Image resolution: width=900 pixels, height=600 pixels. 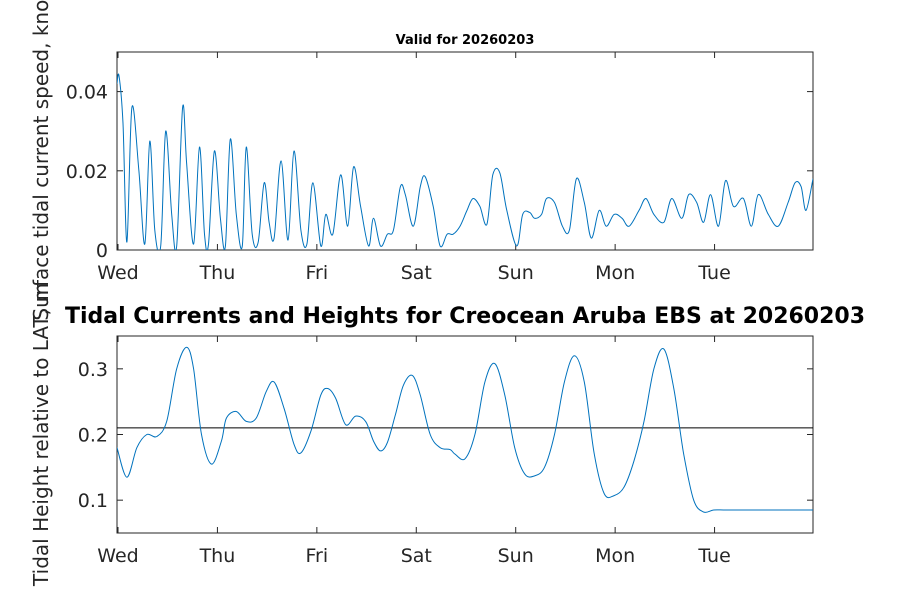 I want to click on y-axis-label: Surface tidal current speed, knots, so click(x=41, y=160).